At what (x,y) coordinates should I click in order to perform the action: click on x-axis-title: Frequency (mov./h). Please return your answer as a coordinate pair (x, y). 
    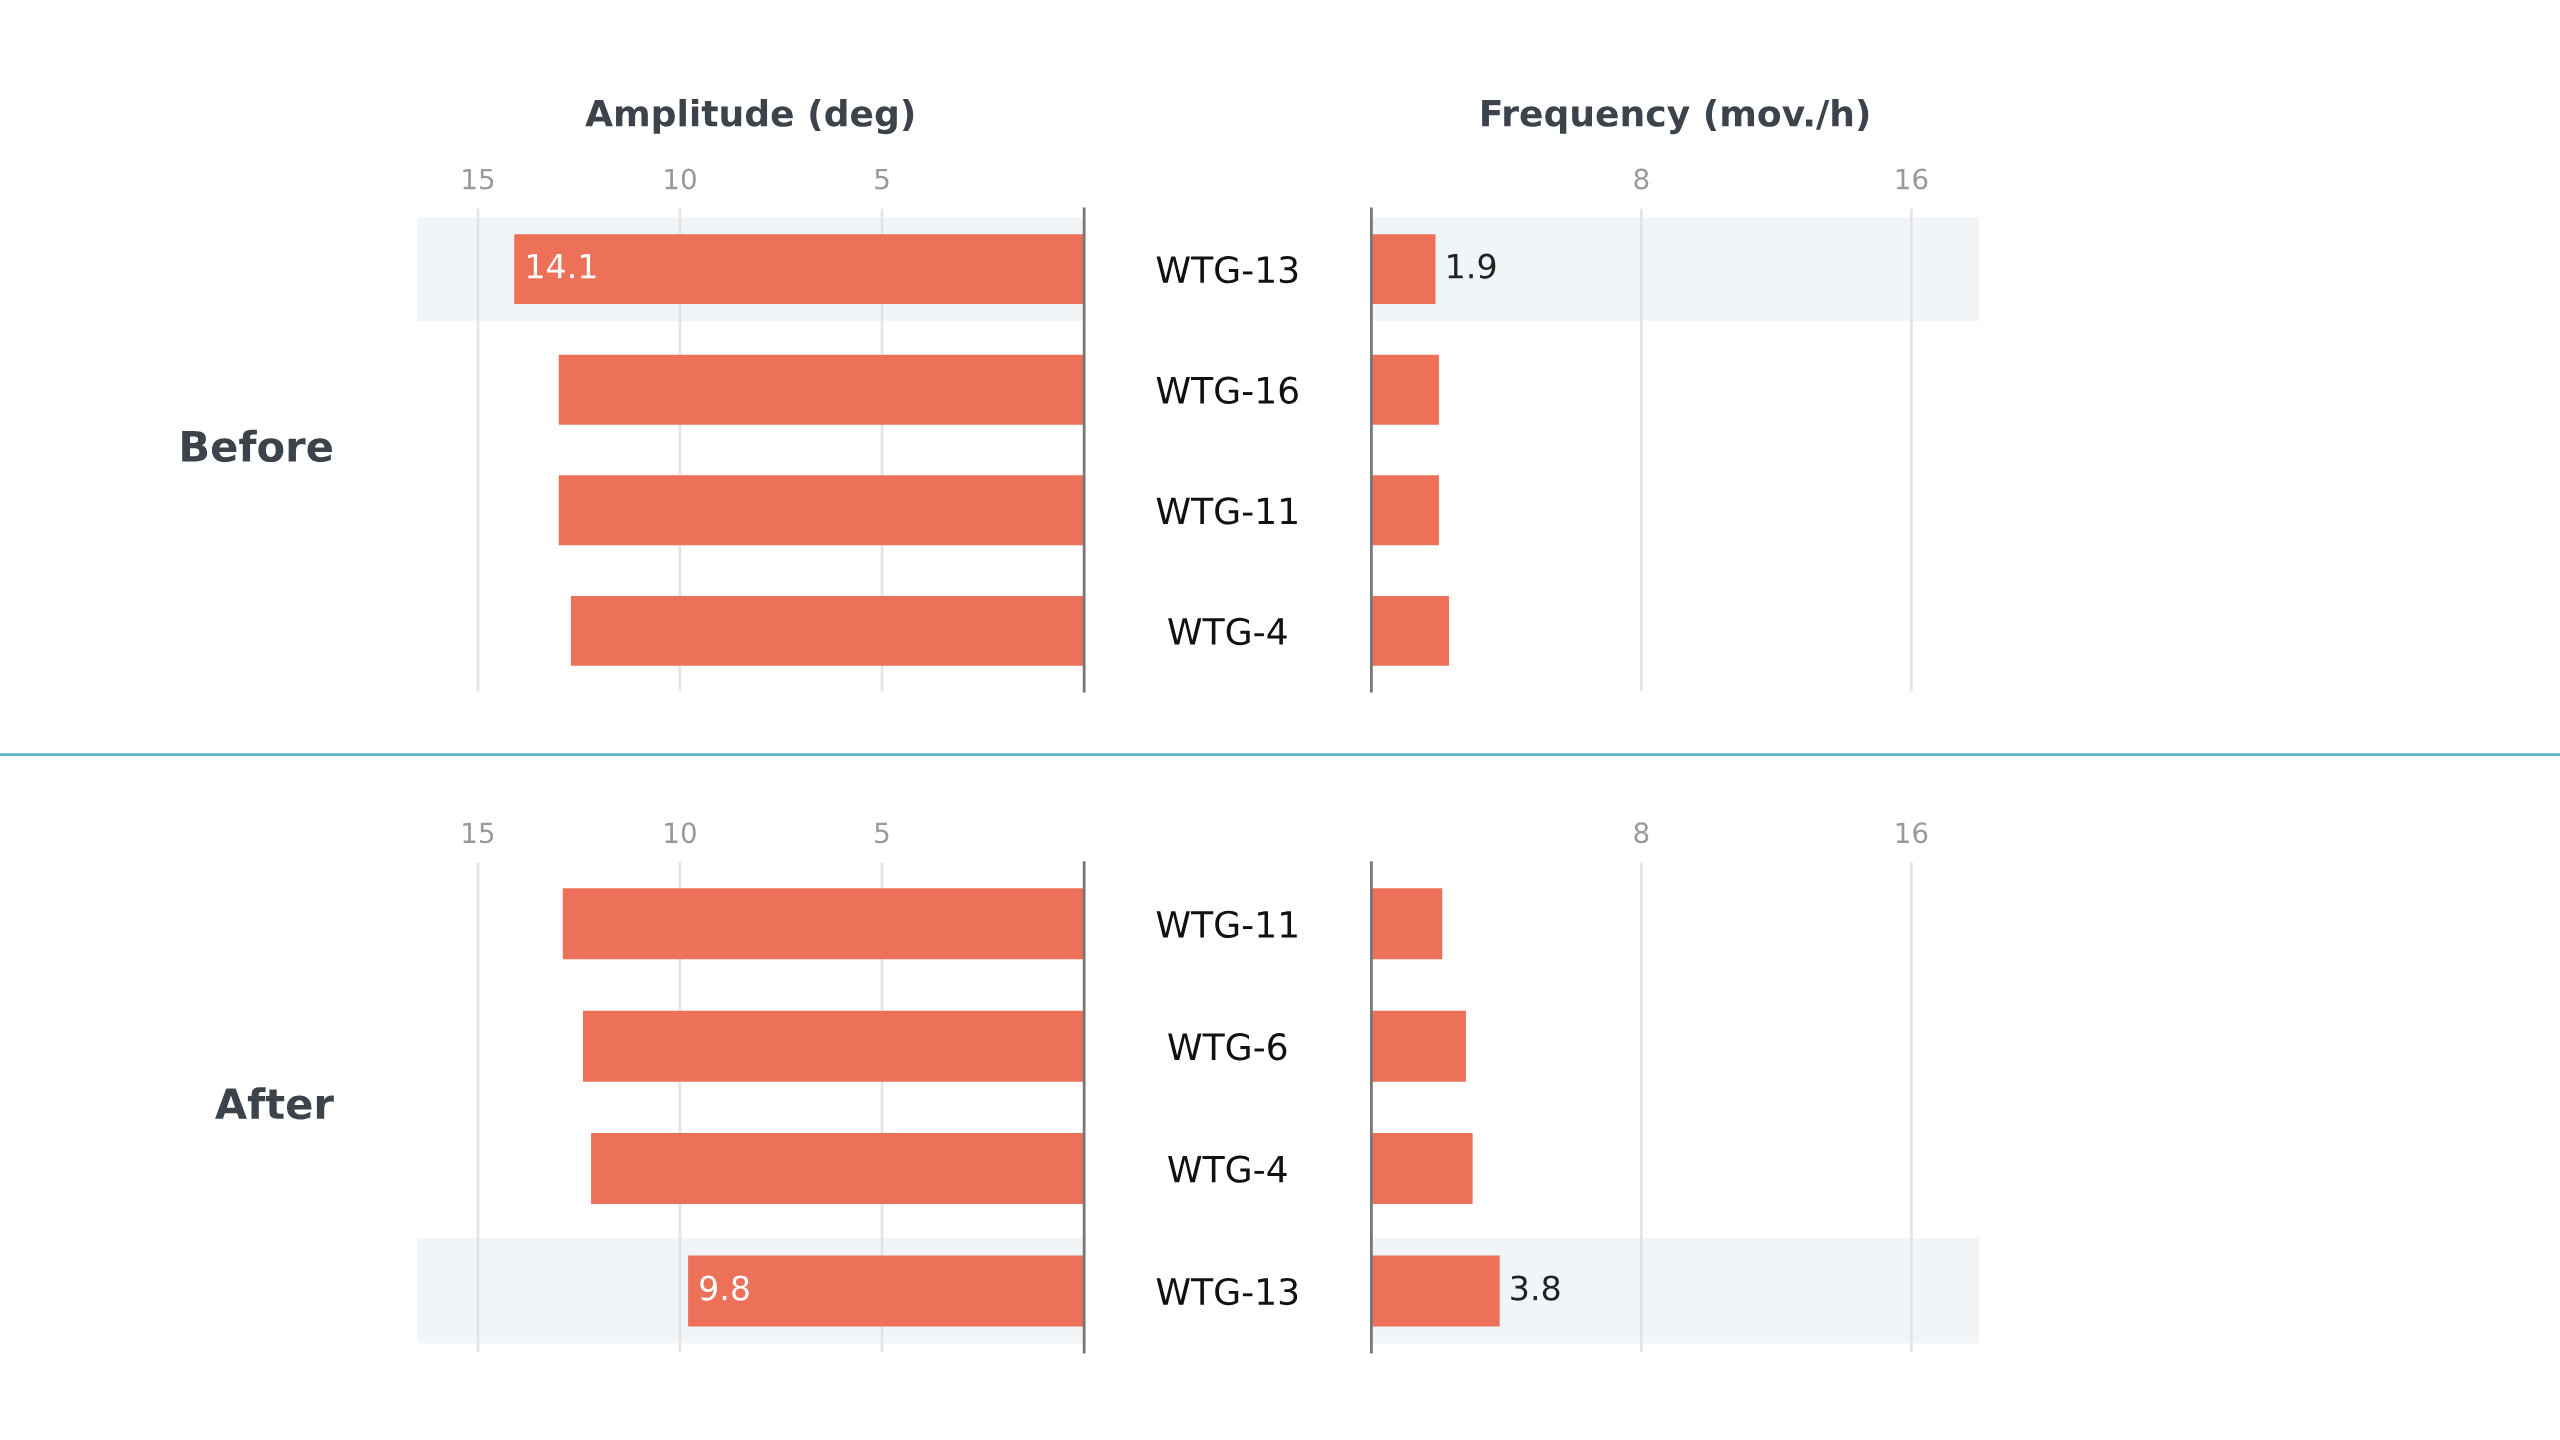
    Looking at the image, I should click on (1675, 116).